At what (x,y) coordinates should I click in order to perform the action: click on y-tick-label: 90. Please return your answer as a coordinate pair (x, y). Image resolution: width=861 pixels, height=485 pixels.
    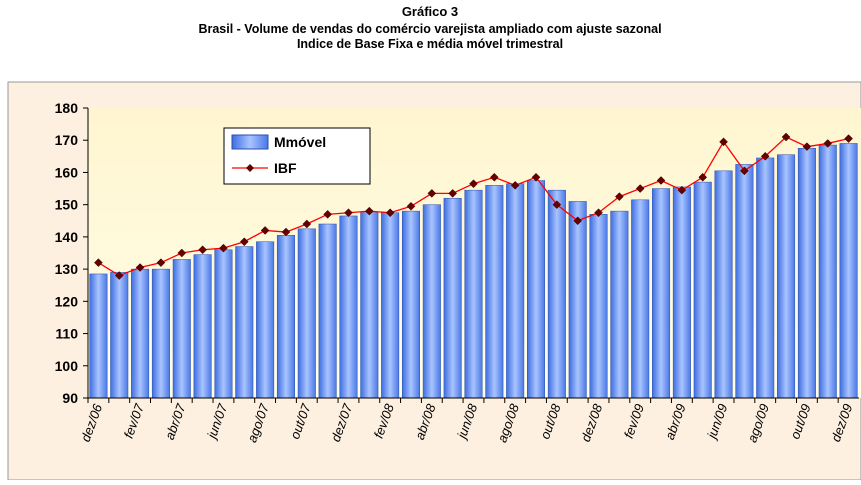
    Looking at the image, I should click on (70, 398).